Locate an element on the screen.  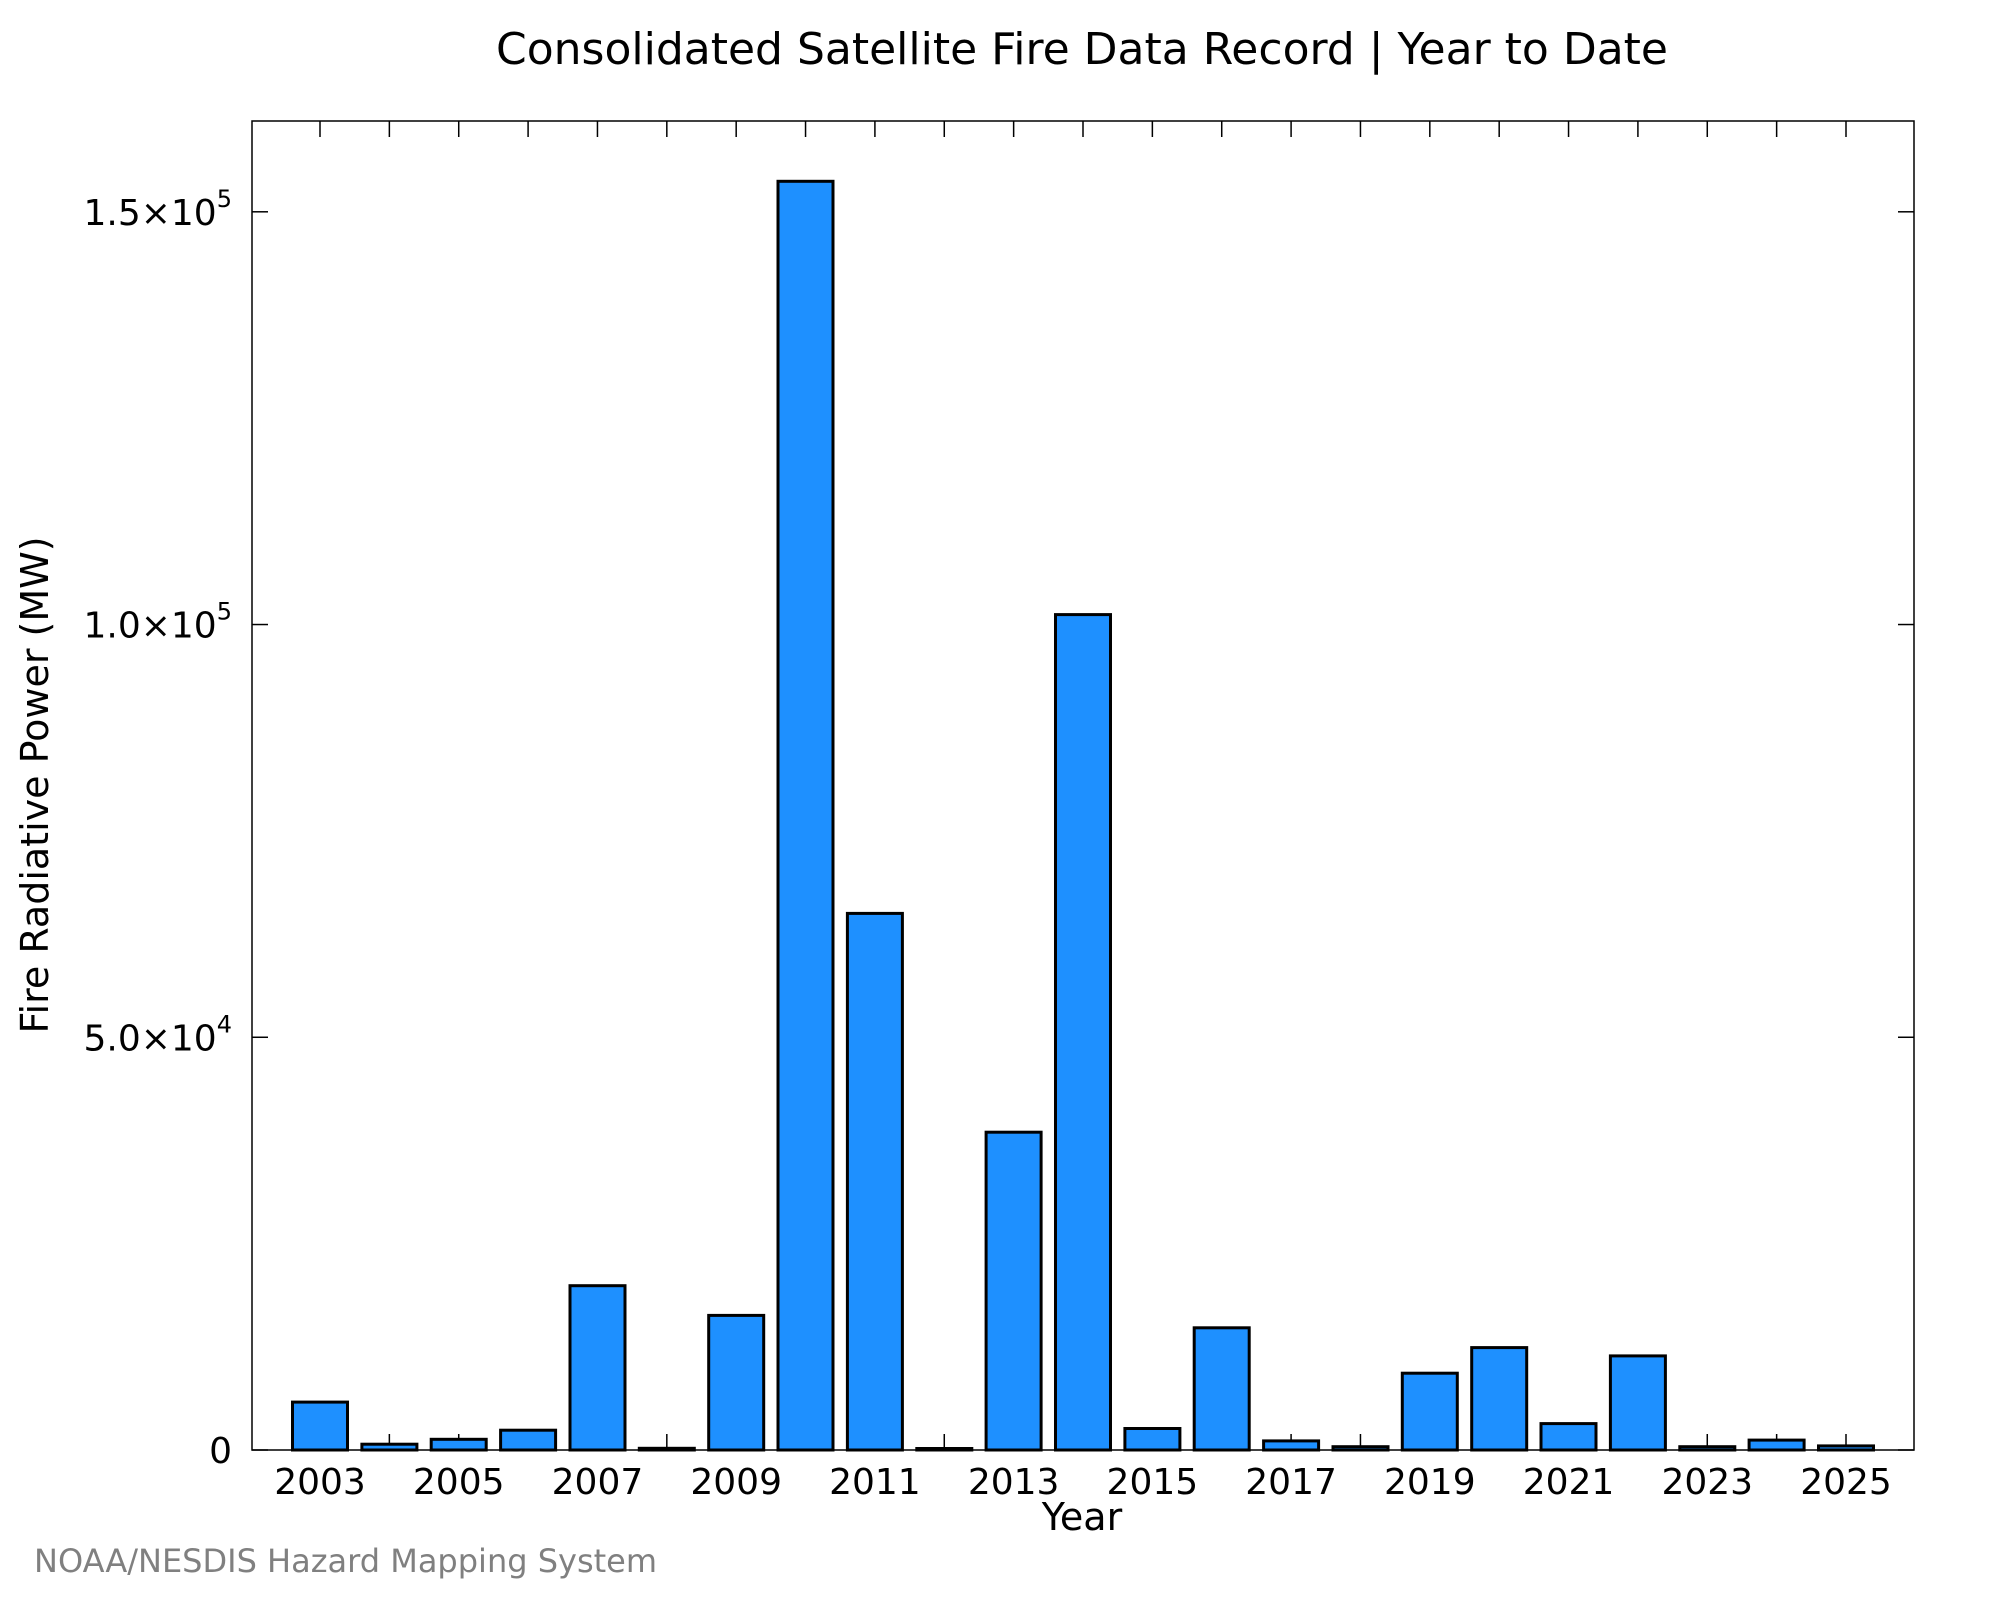
bar-2003 is located at coordinates (320, 1426).